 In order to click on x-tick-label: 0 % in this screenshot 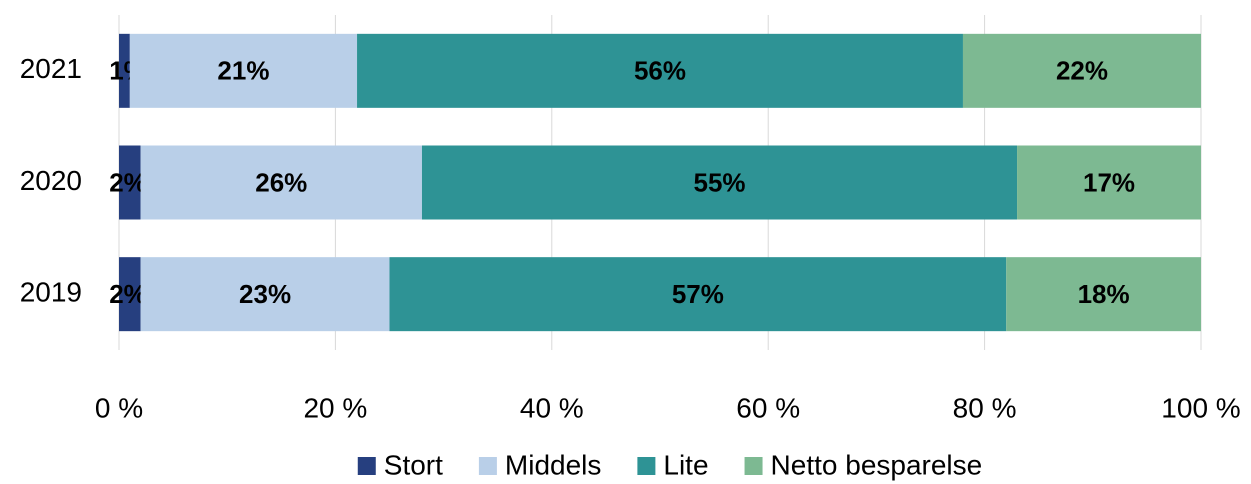, I will do `click(119, 407)`.